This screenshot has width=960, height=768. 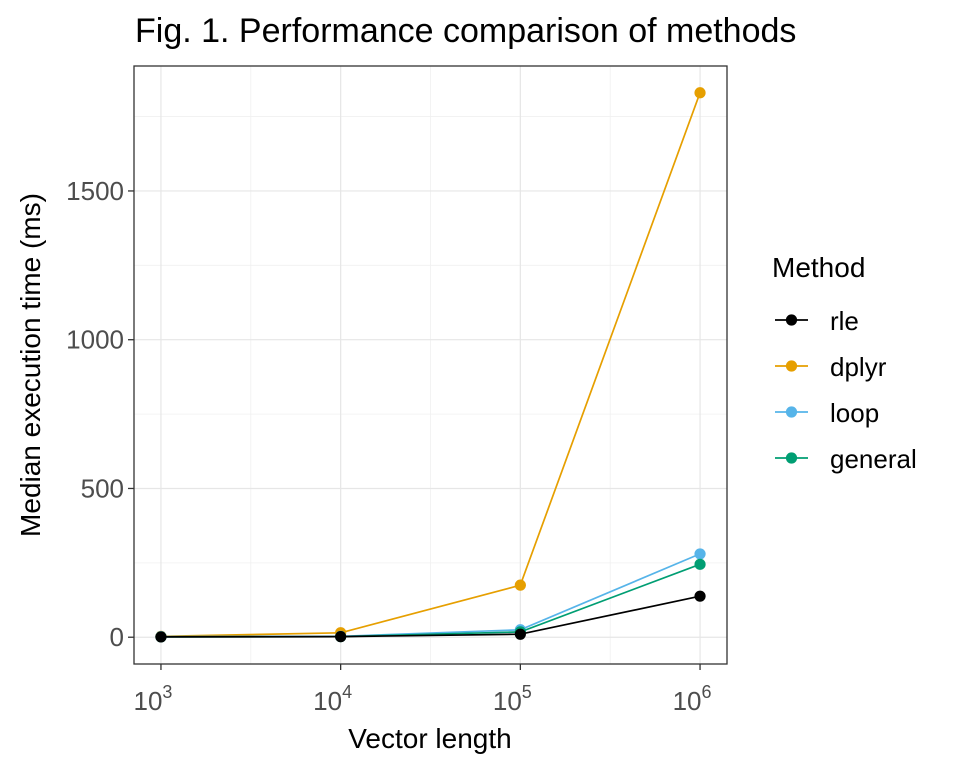 I want to click on legend-label-dplyr: dplyr, so click(x=858, y=367).